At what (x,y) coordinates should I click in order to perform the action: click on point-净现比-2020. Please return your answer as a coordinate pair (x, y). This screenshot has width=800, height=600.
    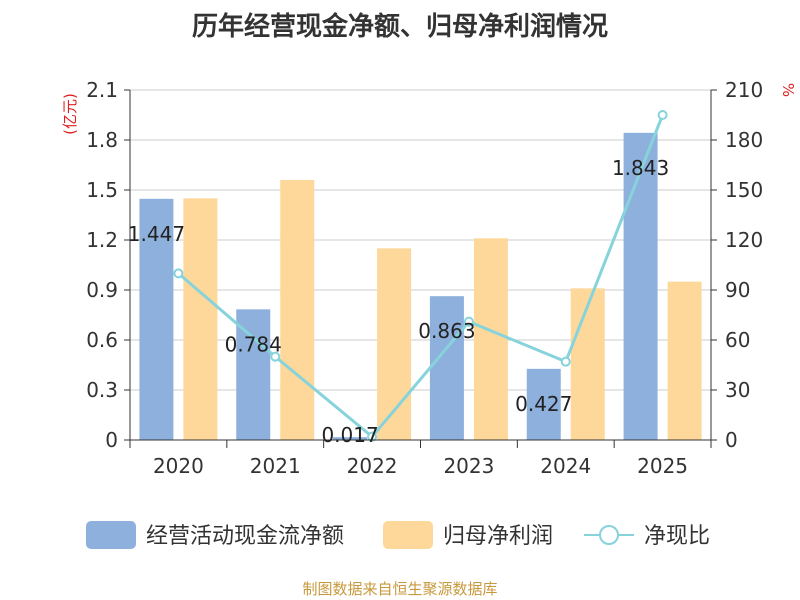
    Looking at the image, I should click on (178, 273).